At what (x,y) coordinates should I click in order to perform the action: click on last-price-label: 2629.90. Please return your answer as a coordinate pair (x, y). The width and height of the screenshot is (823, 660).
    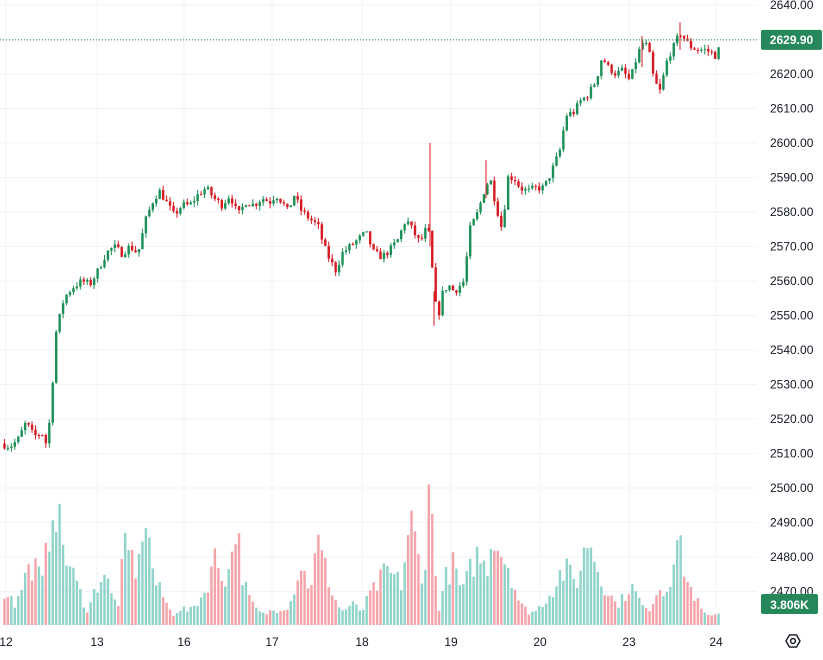
    Looking at the image, I should click on (792, 40).